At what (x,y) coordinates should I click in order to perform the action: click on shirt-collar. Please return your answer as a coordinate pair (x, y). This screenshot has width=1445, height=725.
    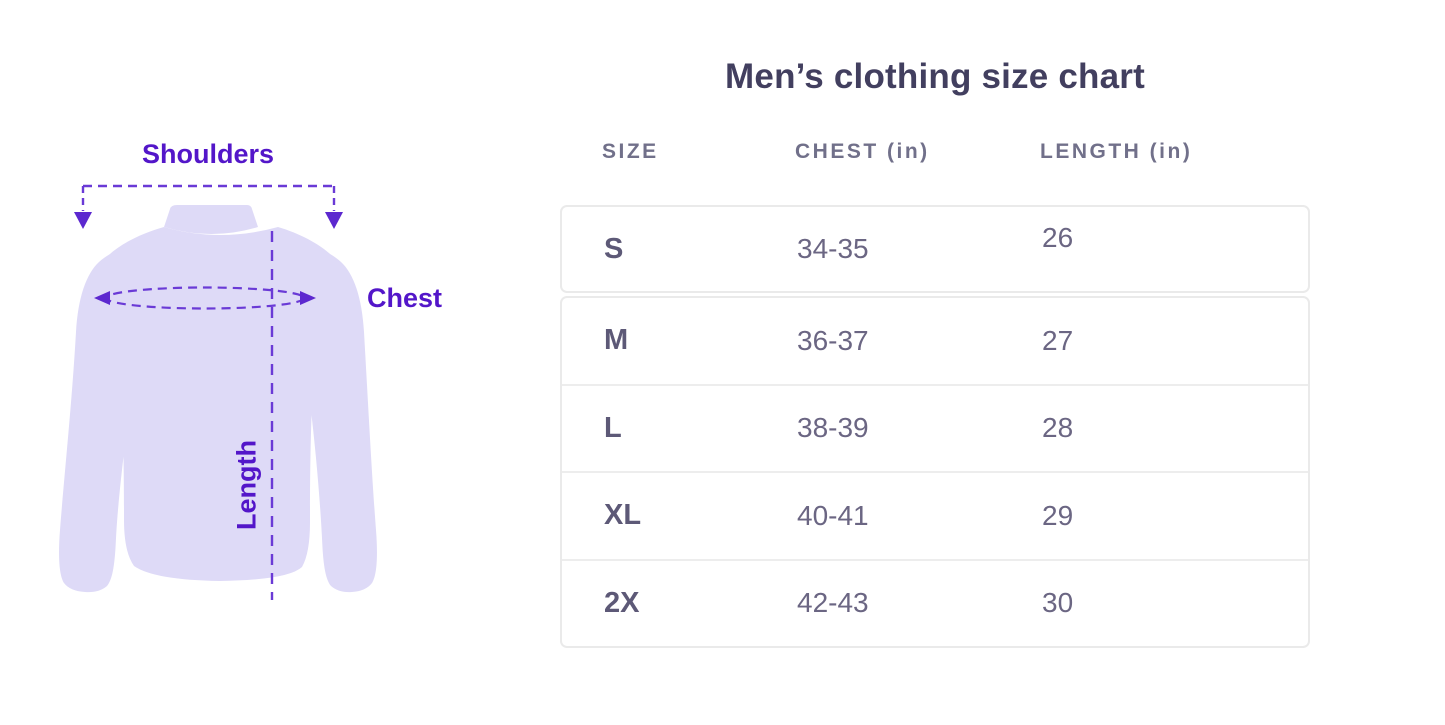
    Looking at the image, I should click on (211, 219).